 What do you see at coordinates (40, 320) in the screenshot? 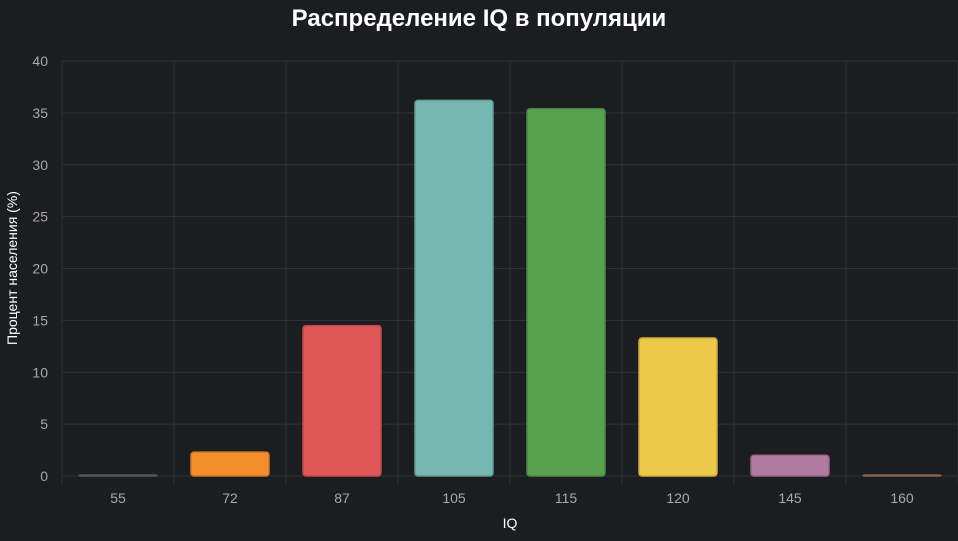
I see `y-tick-label: 15` at bounding box center [40, 320].